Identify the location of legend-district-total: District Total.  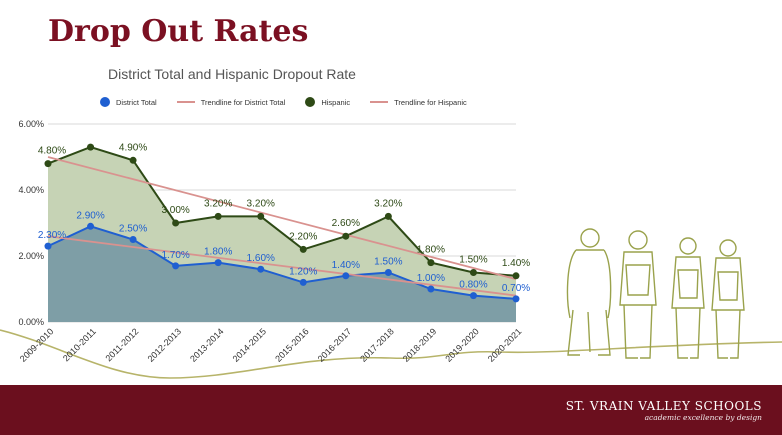
(128, 102).